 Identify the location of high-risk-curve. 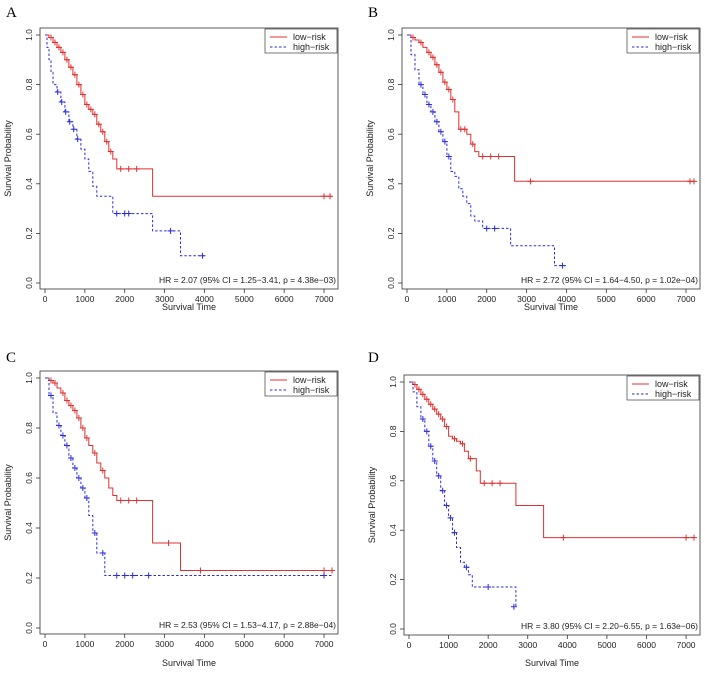
(125, 145).